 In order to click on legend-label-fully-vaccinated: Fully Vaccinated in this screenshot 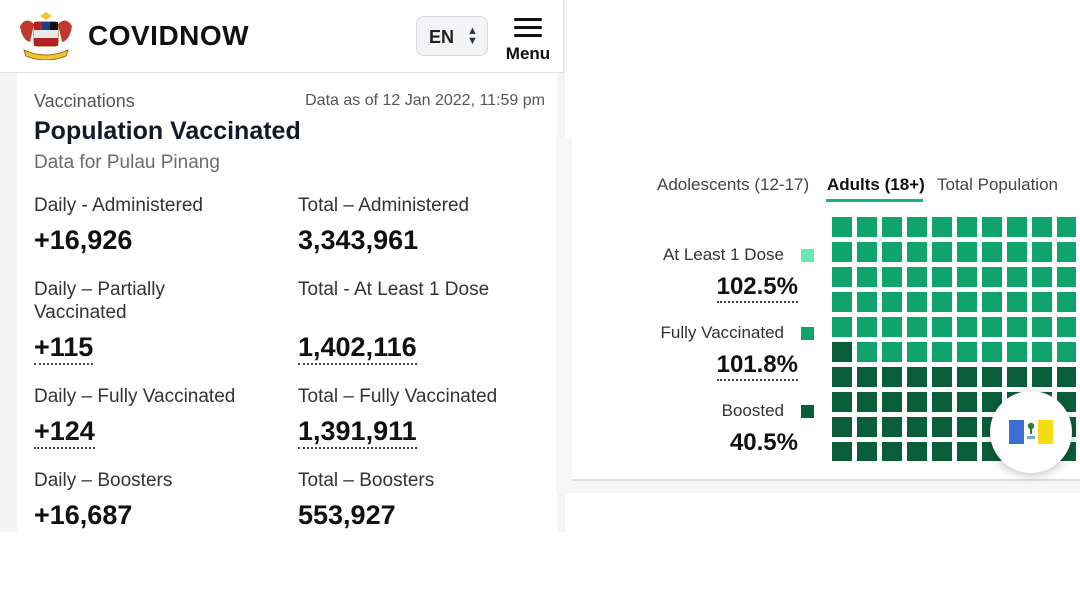, I will do `click(722, 332)`.